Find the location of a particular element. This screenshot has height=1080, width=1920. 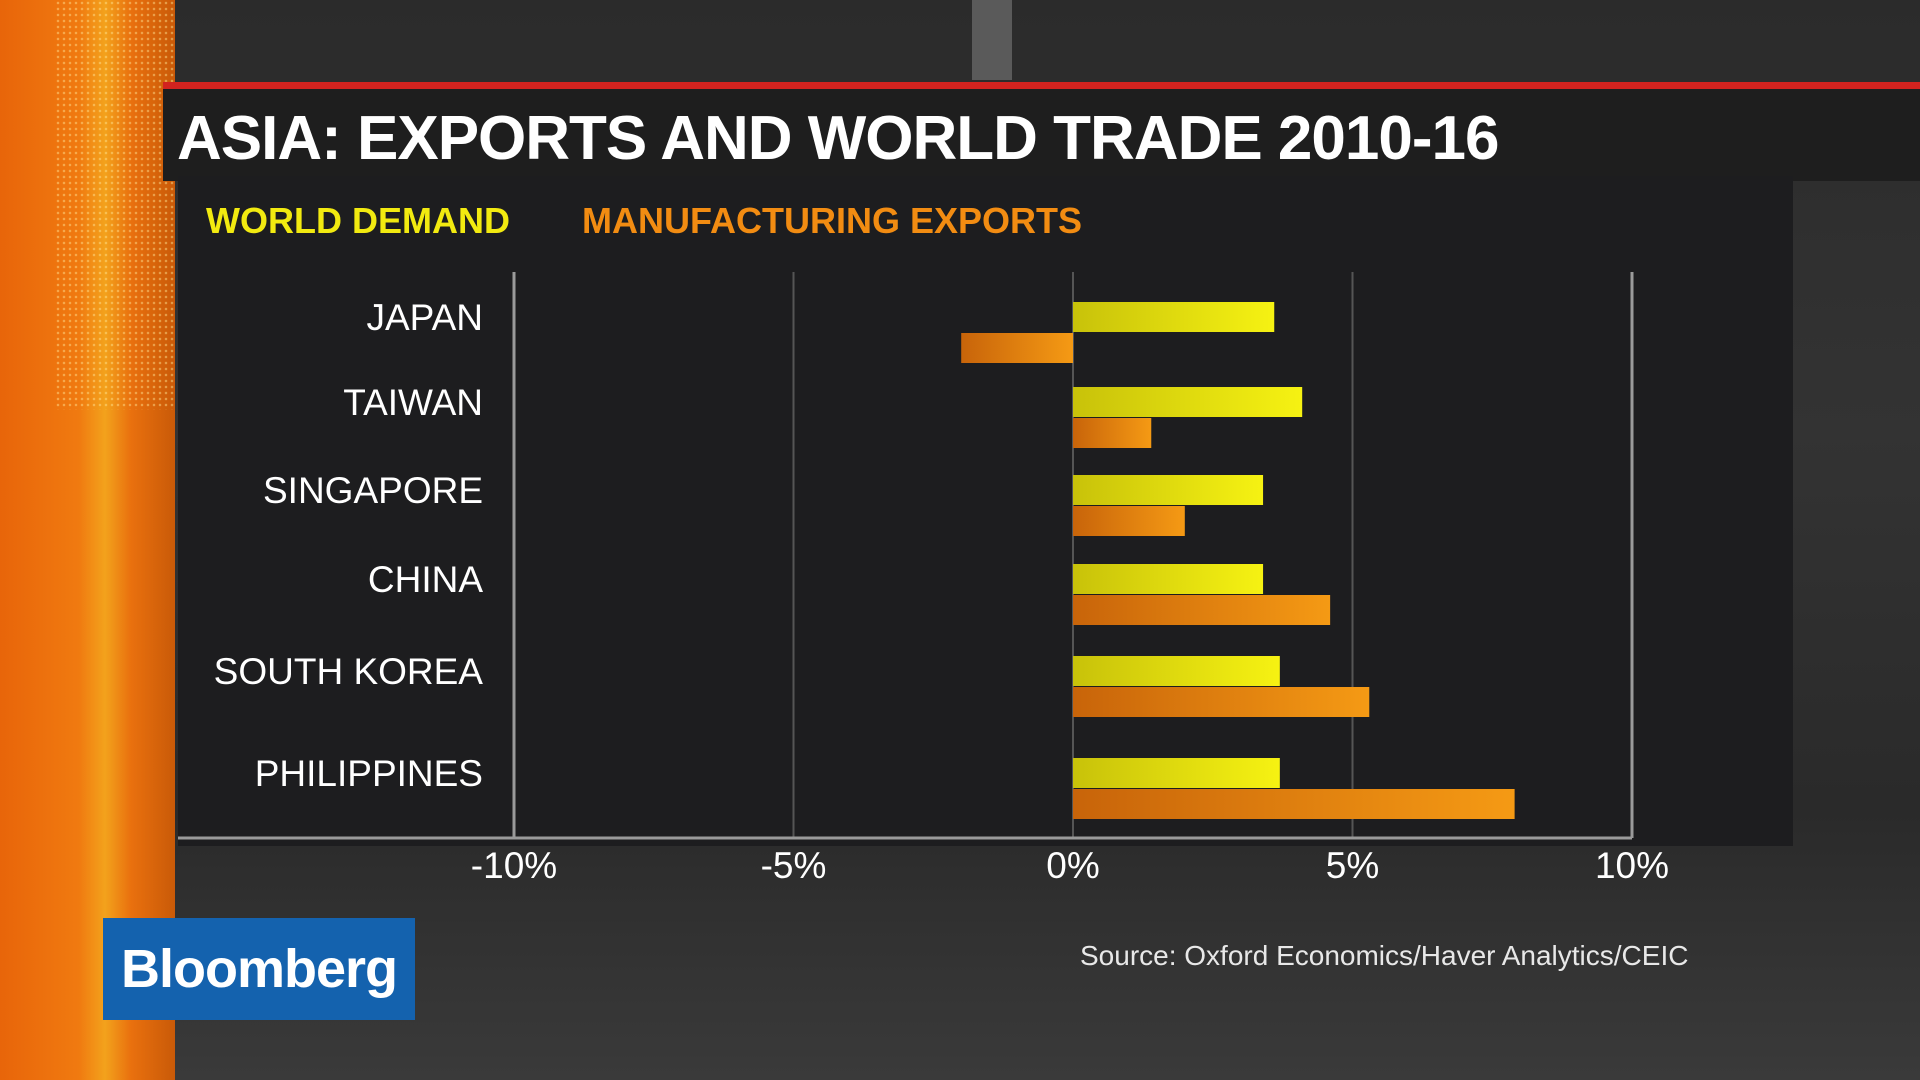

top-accent-bar is located at coordinates (992, 40).